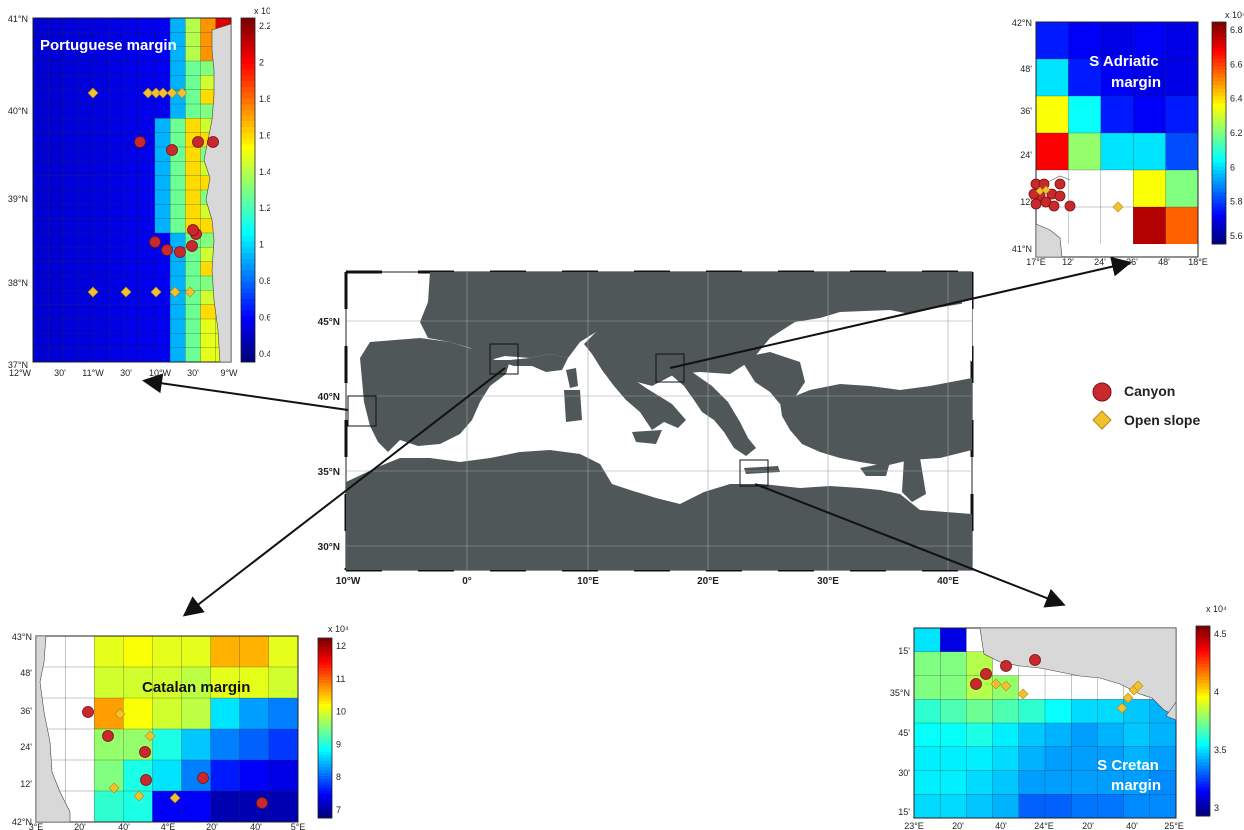 This screenshot has width=1244, height=830. Describe the element at coordinates (1198, 261) in the screenshot. I see `lon-label: 18°E` at that location.